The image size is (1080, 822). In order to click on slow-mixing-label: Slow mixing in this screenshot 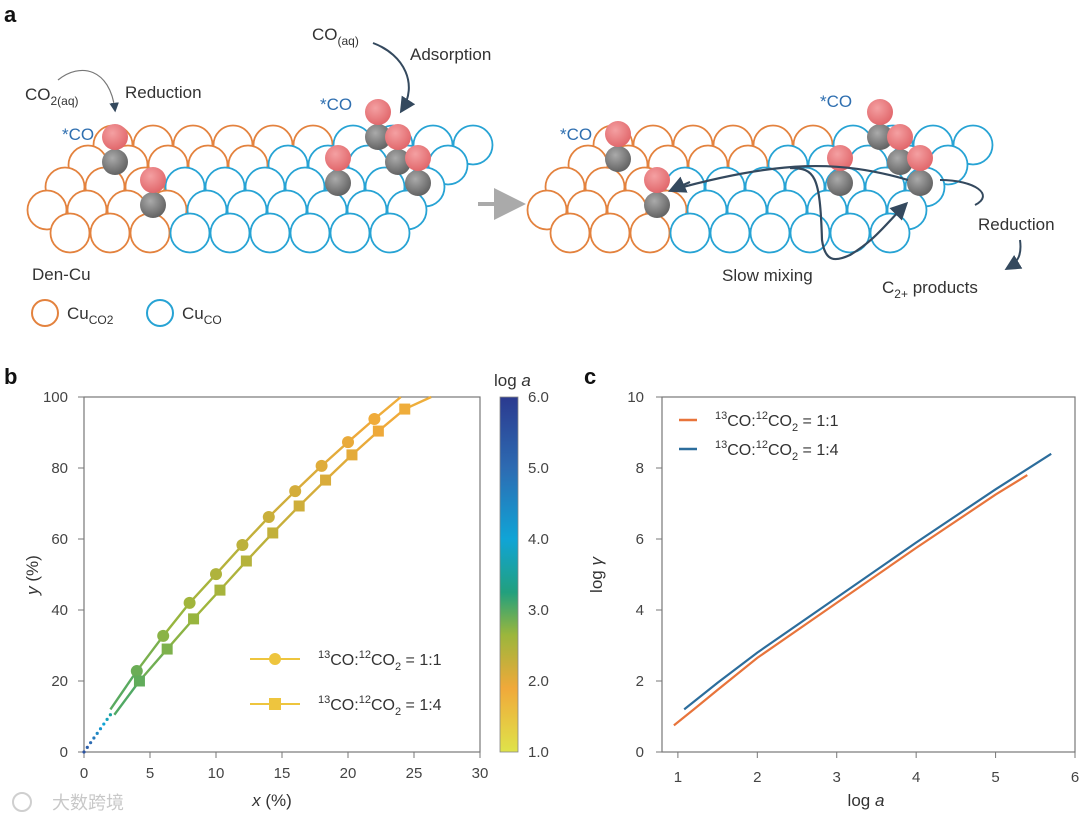, I will do `click(767, 275)`.